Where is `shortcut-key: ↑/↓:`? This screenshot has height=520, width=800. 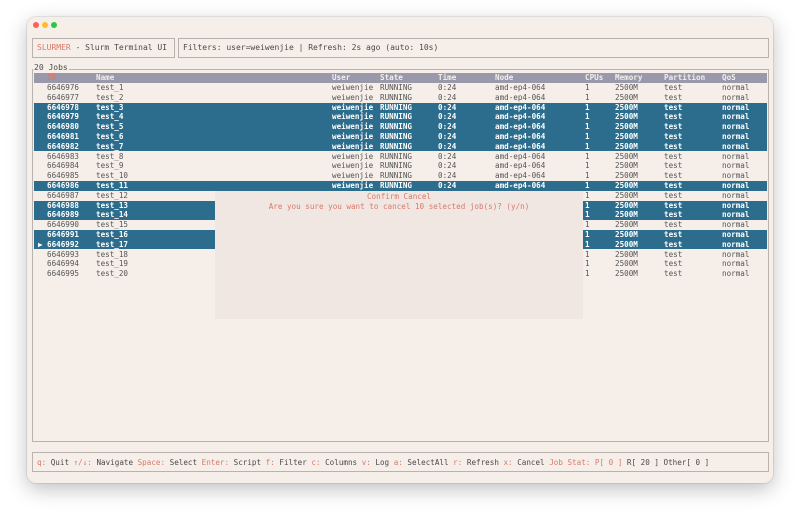
shortcut-key: ↑/↓: is located at coordinates (82, 462).